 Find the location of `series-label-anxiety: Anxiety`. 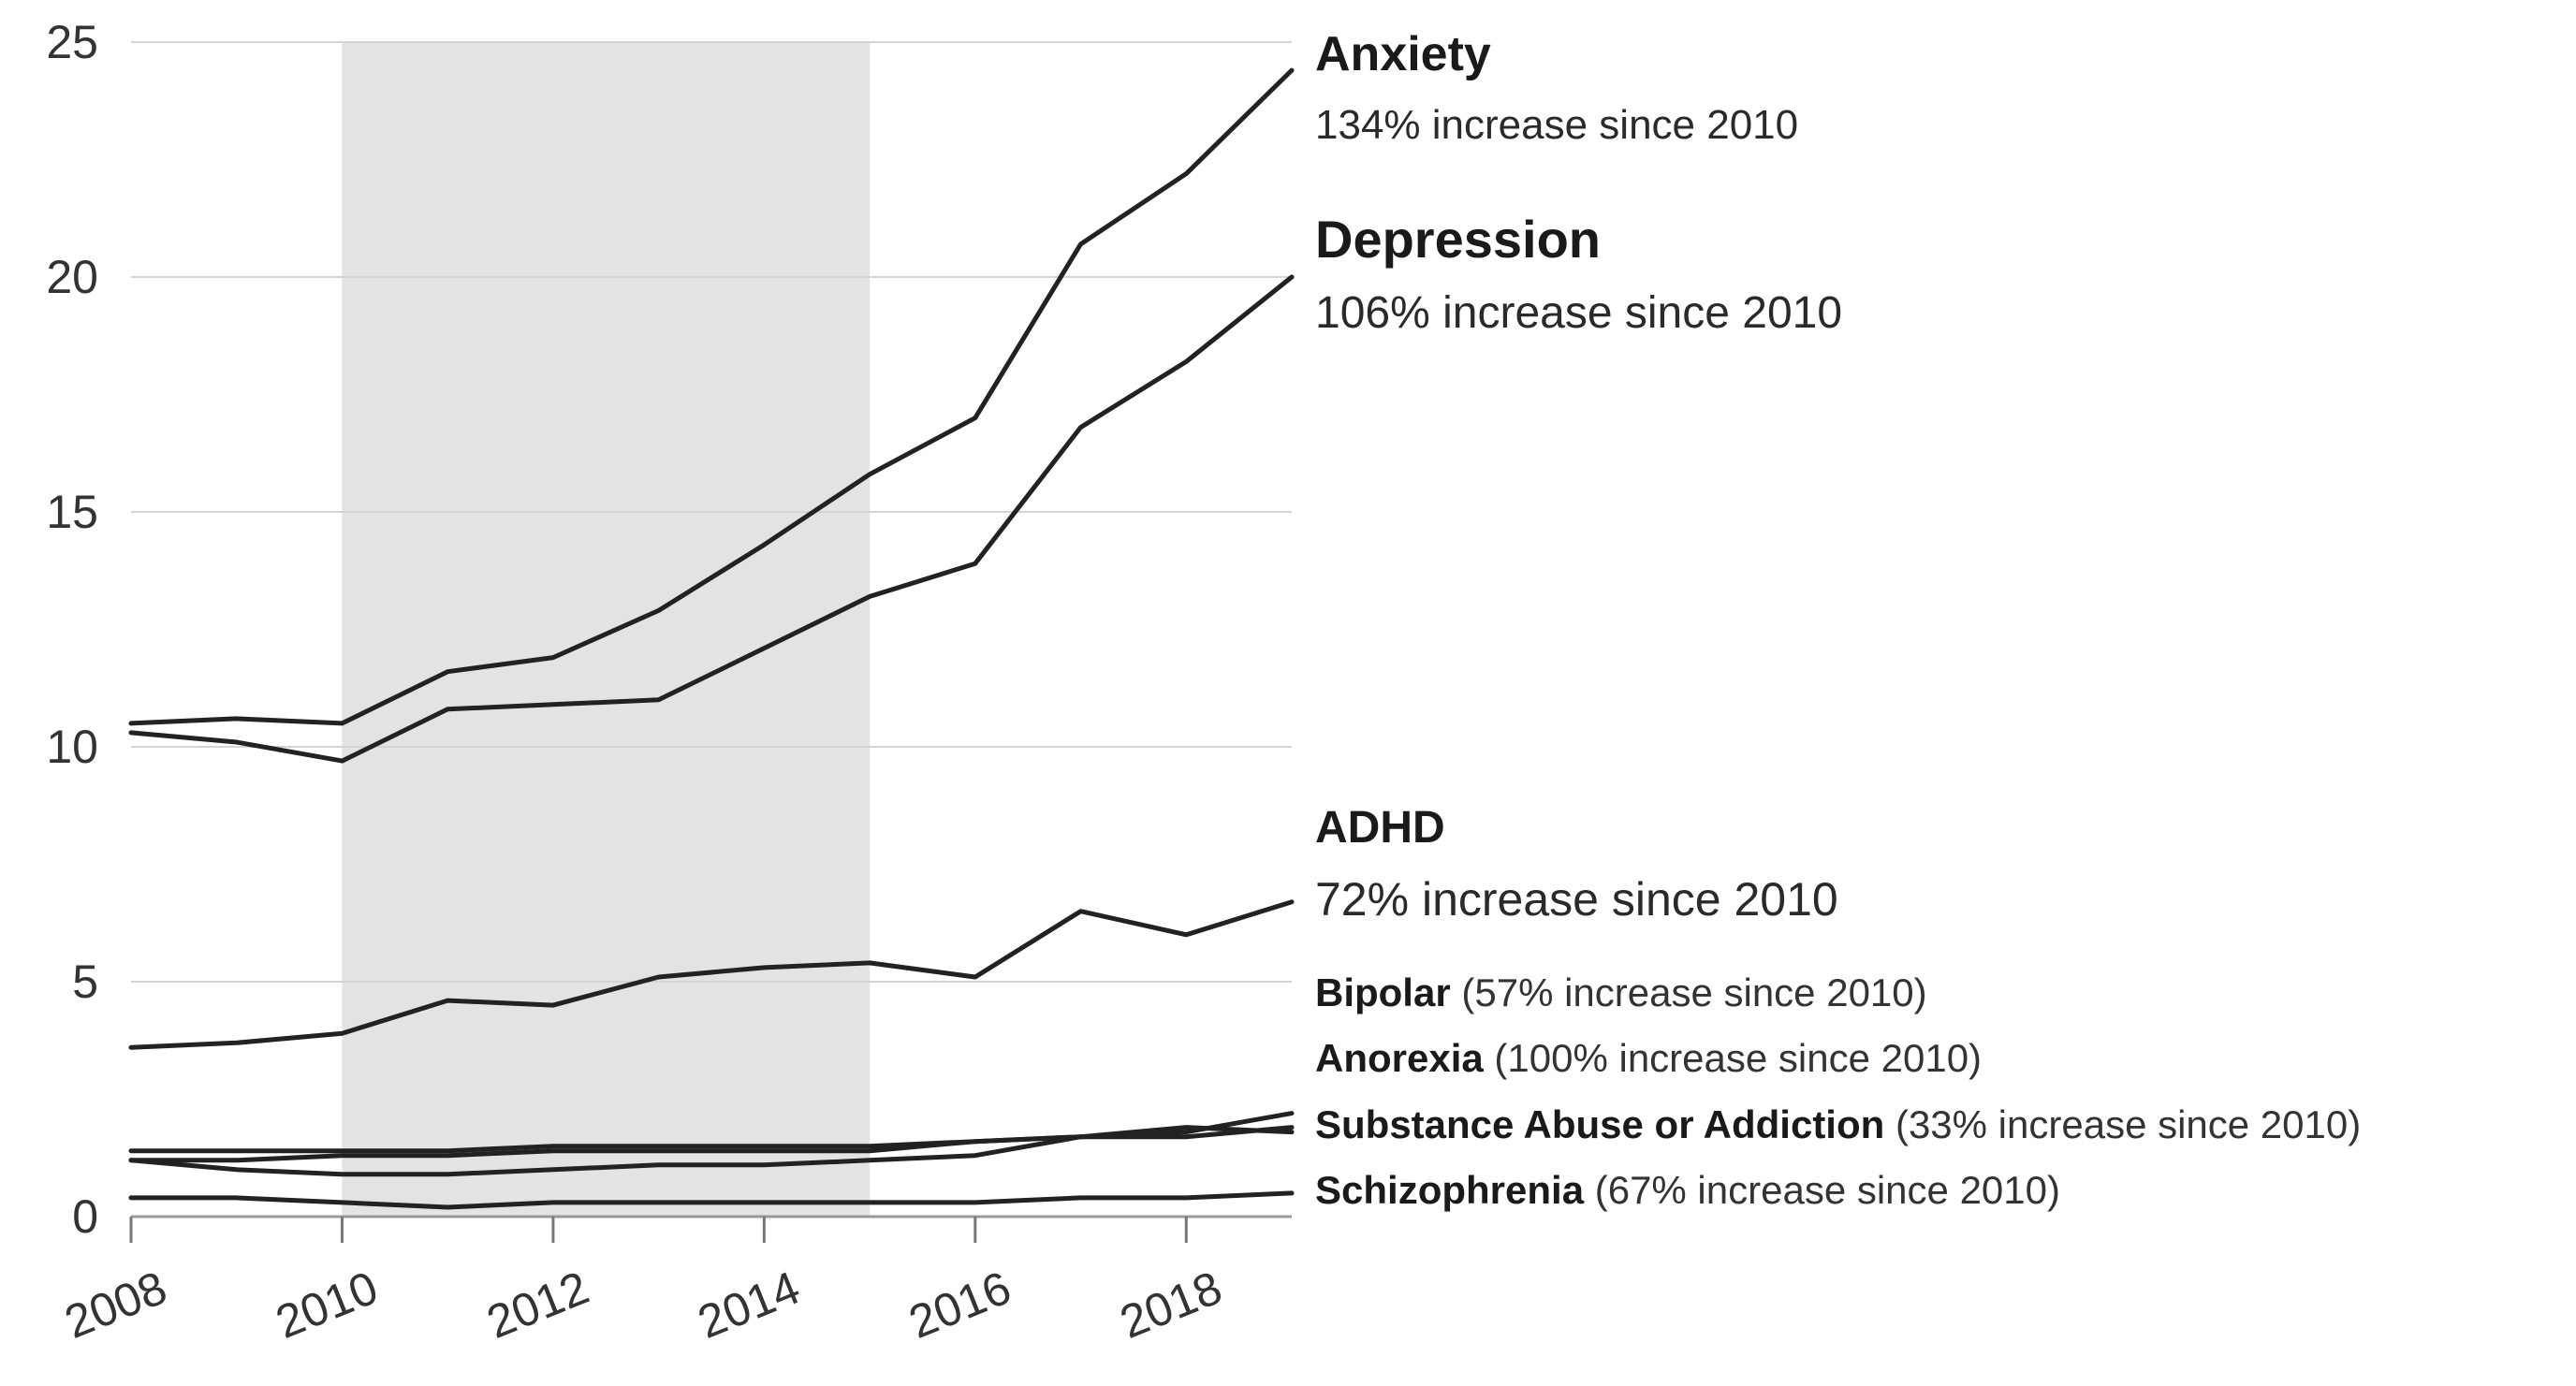

series-label-anxiety: Anxiety is located at coordinates (1403, 54).